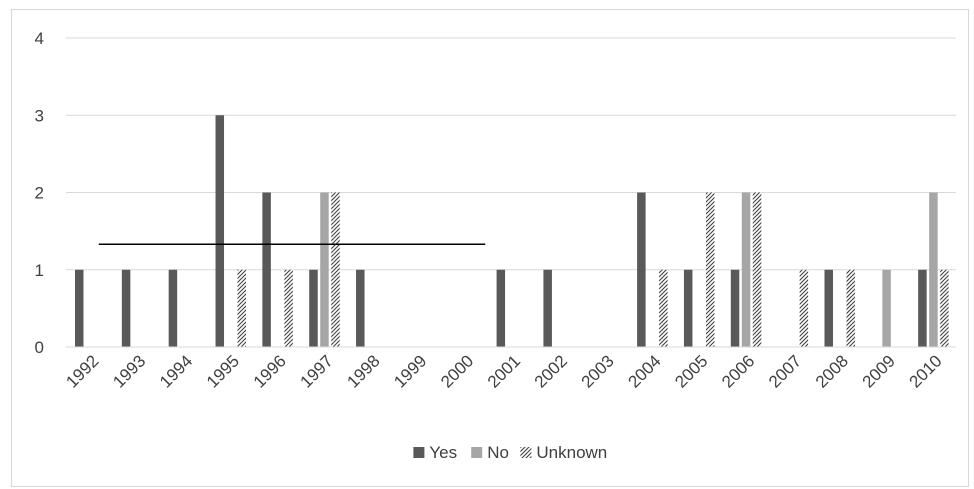 This screenshot has height=489, width=974. Describe the element at coordinates (363, 371) in the screenshot. I see `x-tick-label: 1998` at that location.